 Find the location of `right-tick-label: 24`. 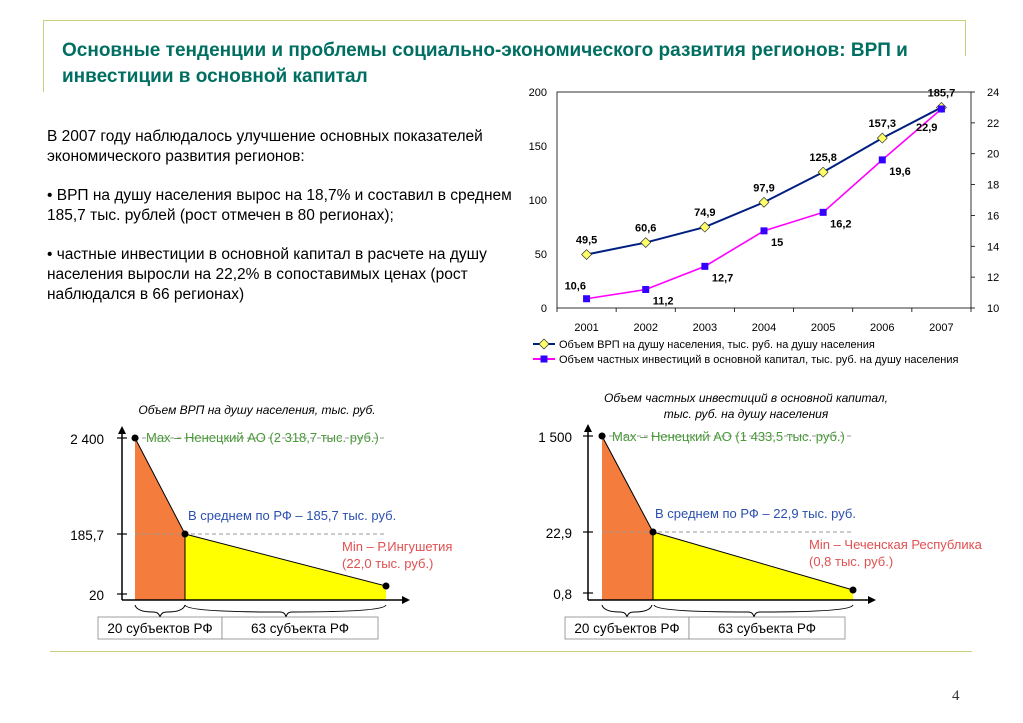

right-tick-label: 24 is located at coordinates (993, 93).